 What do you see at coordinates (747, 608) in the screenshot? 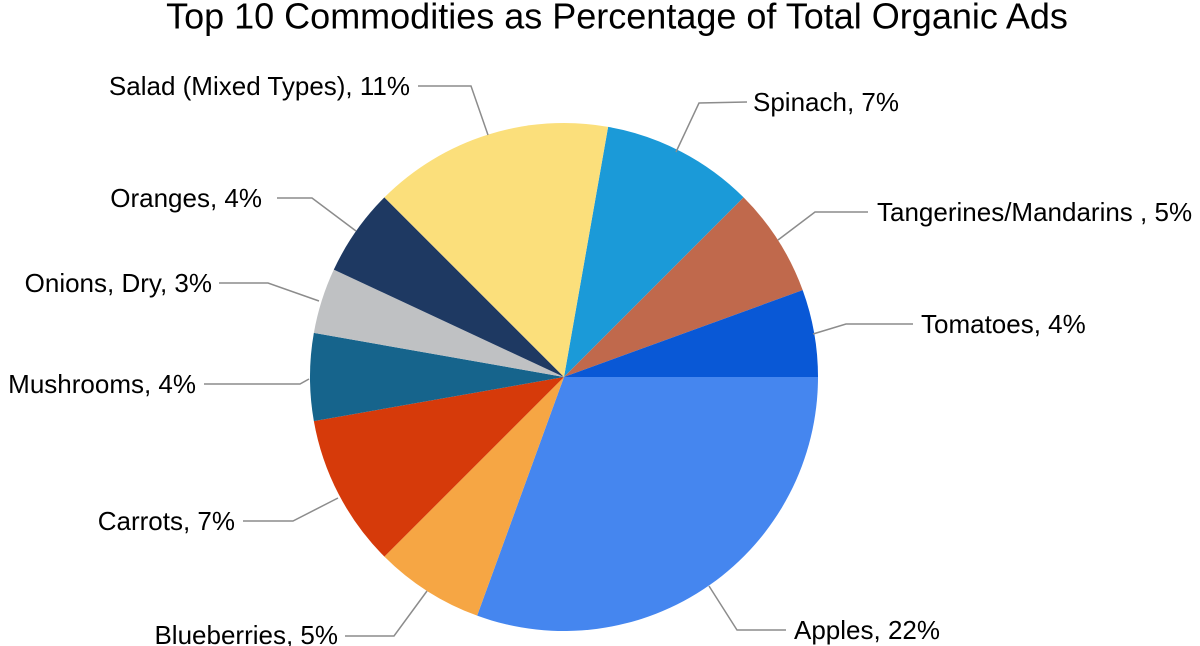
I see `leader-line-apples` at bounding box center [747, 608].